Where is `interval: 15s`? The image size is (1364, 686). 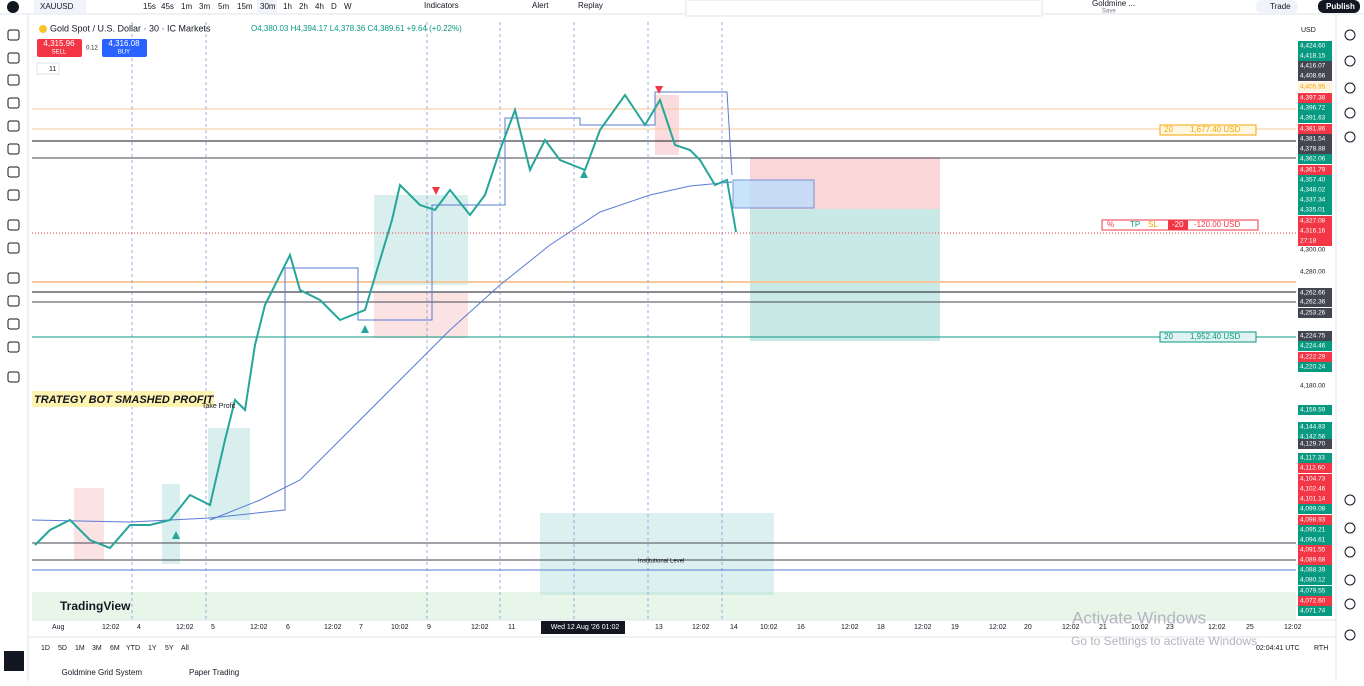 interval: 15s is located at coordinates (149, 6).